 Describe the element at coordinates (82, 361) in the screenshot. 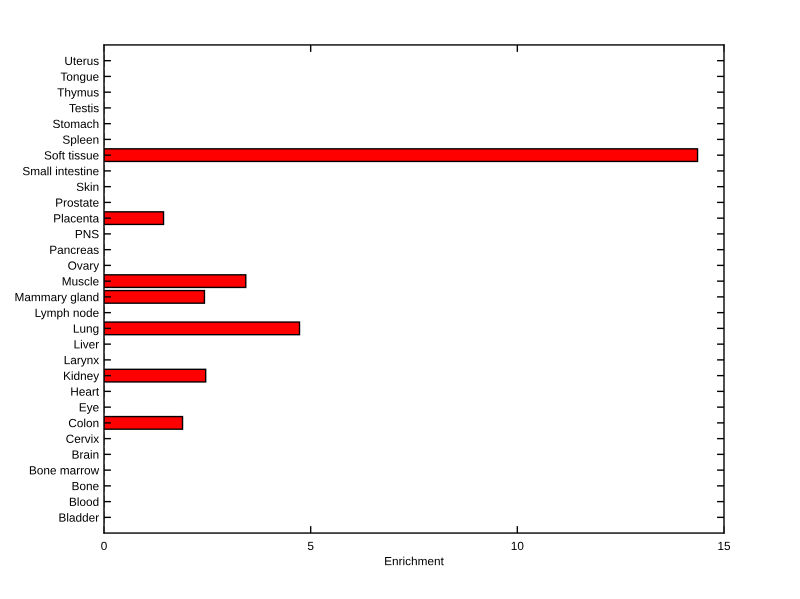

I see `y-tick-label: Larynx` at that location.